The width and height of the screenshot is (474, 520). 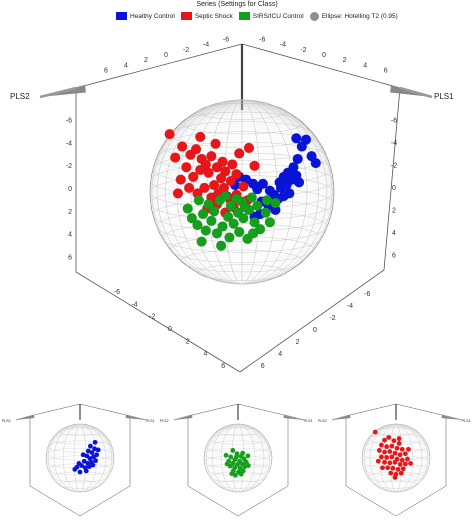 I want to click on bottom-left-tick: 0, so click(x=170, y=329).